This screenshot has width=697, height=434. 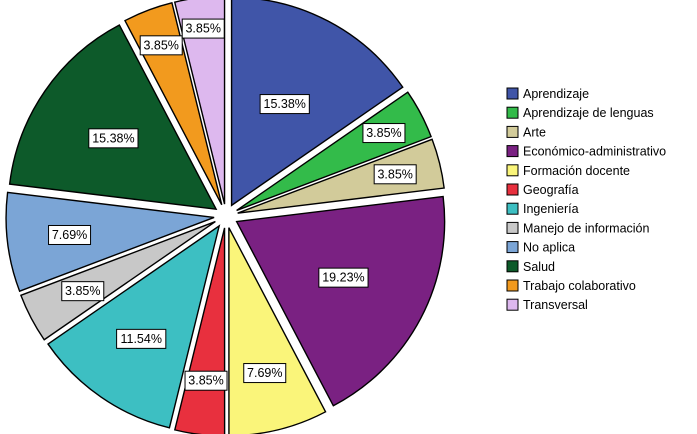 What do you see at coordinates (555, 305) in the screenshot?
I see `legend-label: Transversal` at bounding box center [555, 305].